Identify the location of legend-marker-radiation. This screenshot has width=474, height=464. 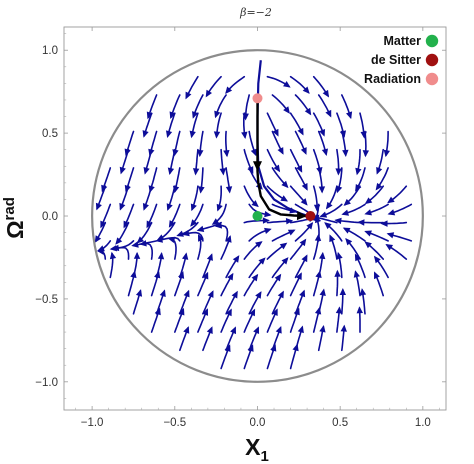
(432, 79).